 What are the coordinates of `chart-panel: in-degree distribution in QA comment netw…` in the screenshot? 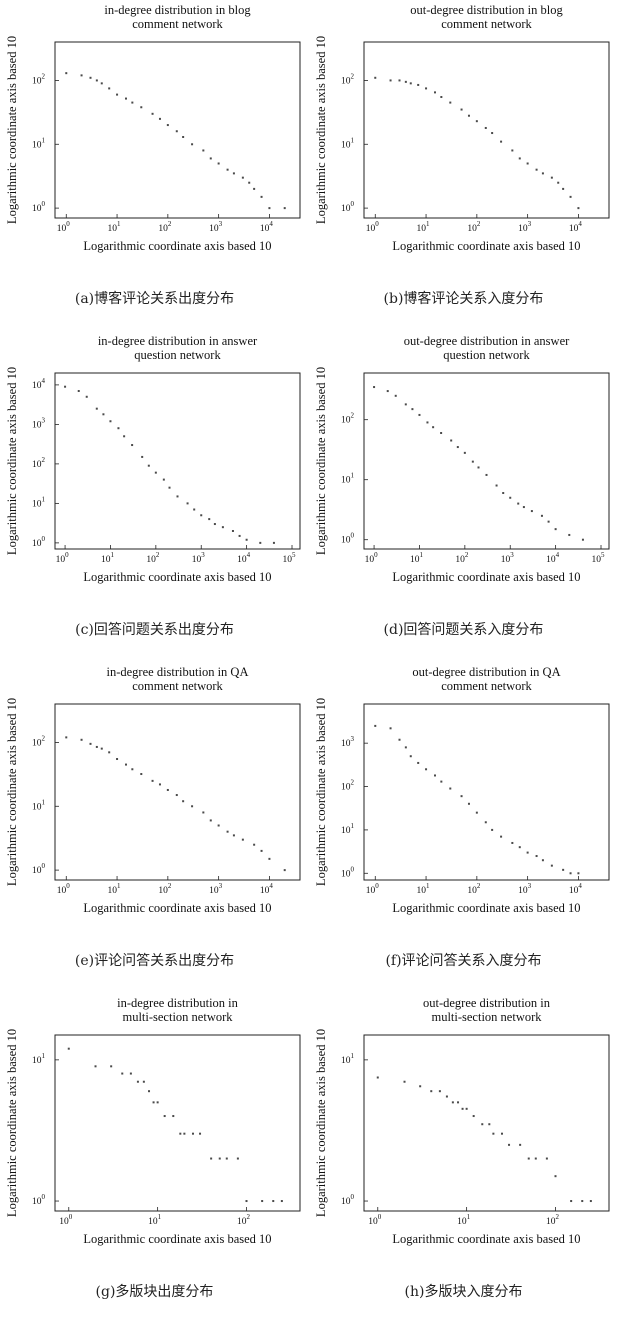 It's located at (154, 827).